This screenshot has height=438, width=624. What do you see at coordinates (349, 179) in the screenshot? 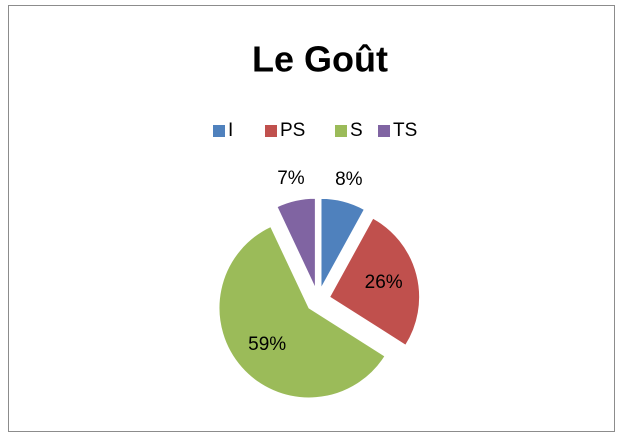
I see `data-label: 8%` at bounding box center [349, 179].